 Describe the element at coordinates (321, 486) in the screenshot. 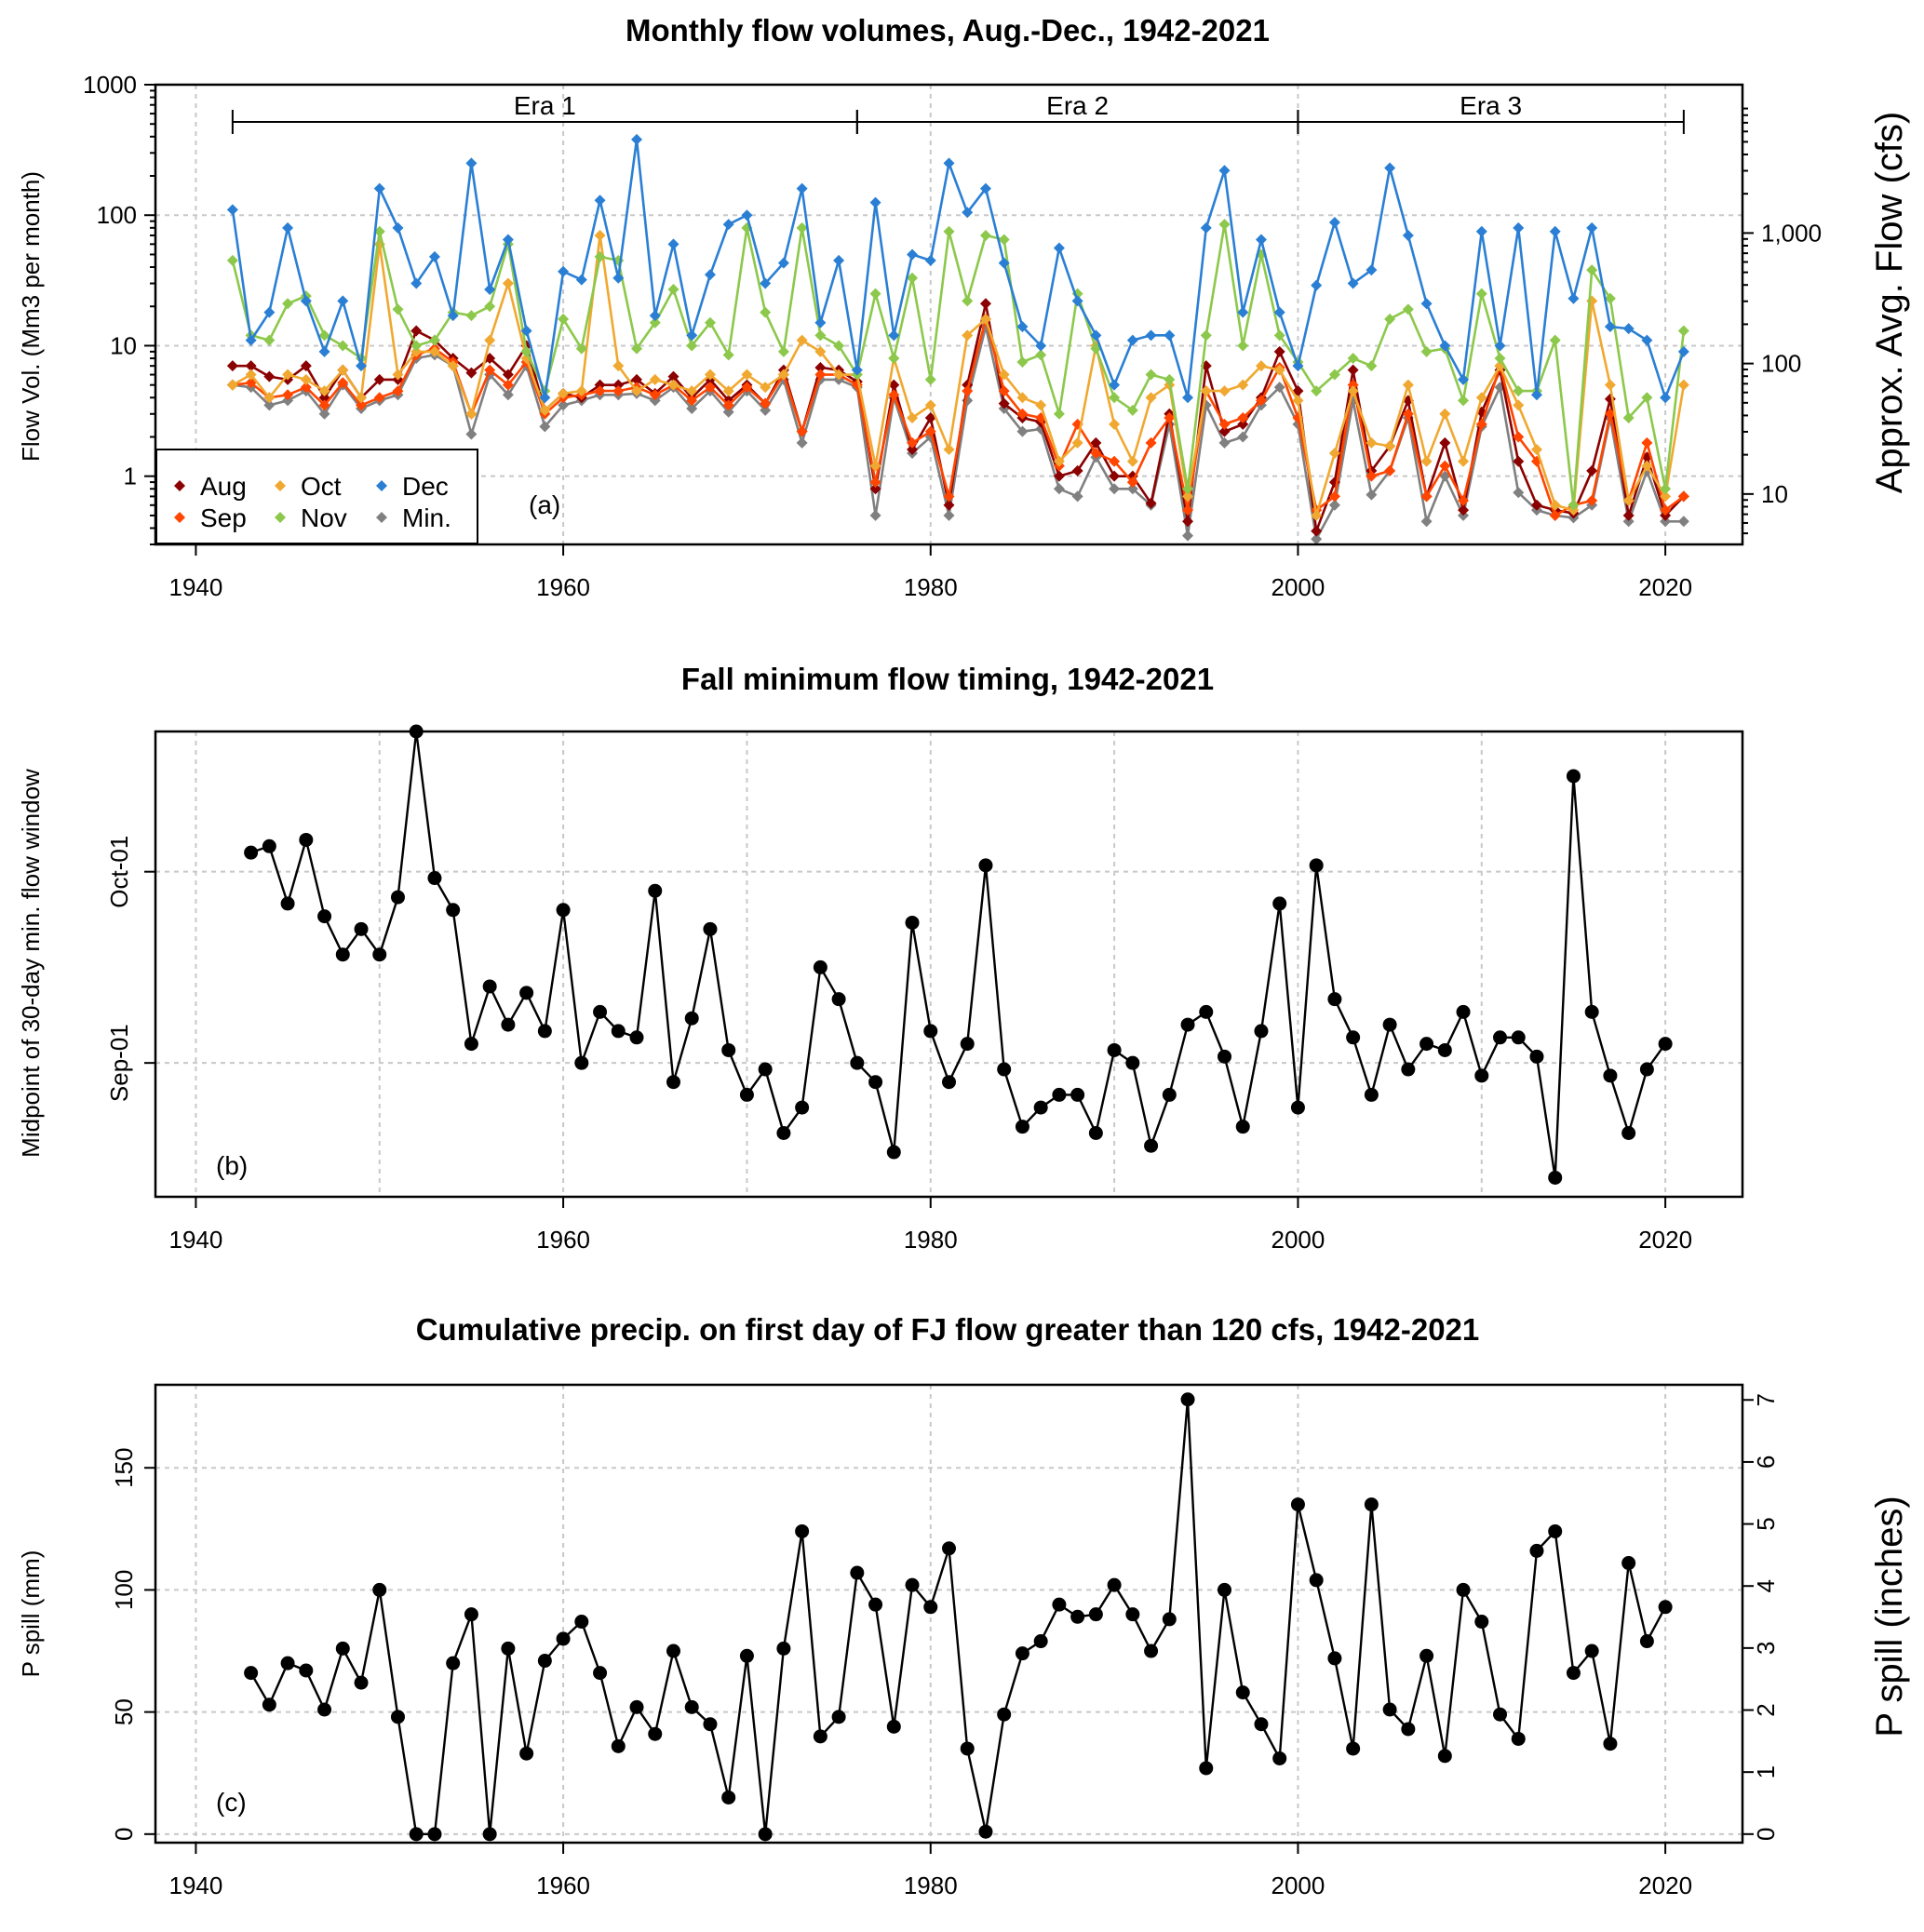

I see `legend-label-oct: Oct` at that location.